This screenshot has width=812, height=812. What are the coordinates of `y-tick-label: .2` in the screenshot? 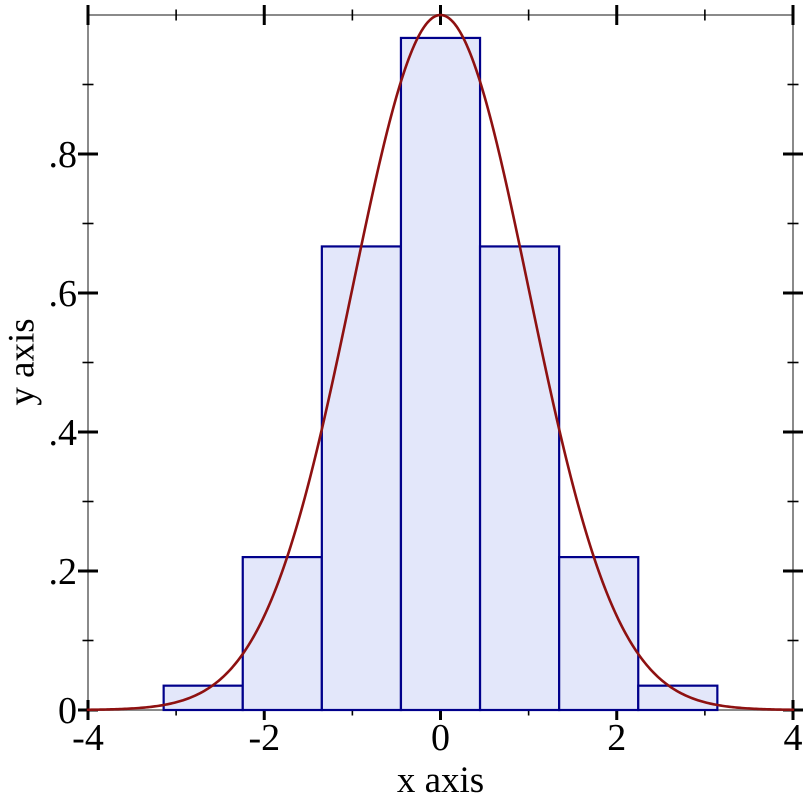 It's located at (63, 572).